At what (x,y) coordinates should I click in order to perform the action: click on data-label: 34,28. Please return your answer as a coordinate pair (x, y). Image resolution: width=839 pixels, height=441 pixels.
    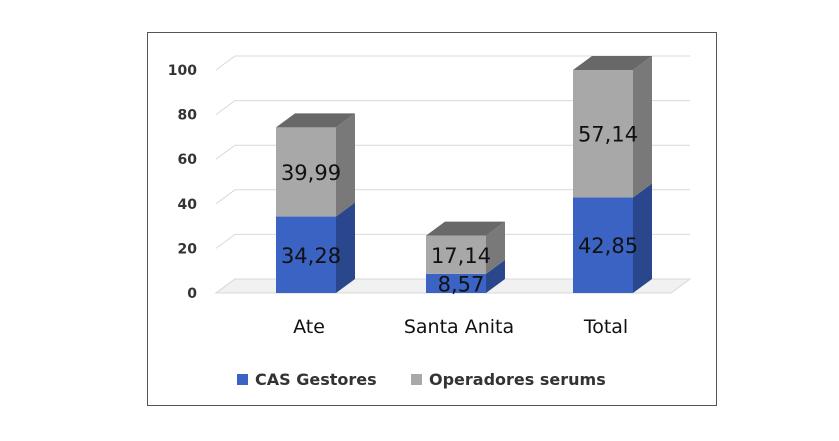
    Looking at the image, I should click on (311, 256).